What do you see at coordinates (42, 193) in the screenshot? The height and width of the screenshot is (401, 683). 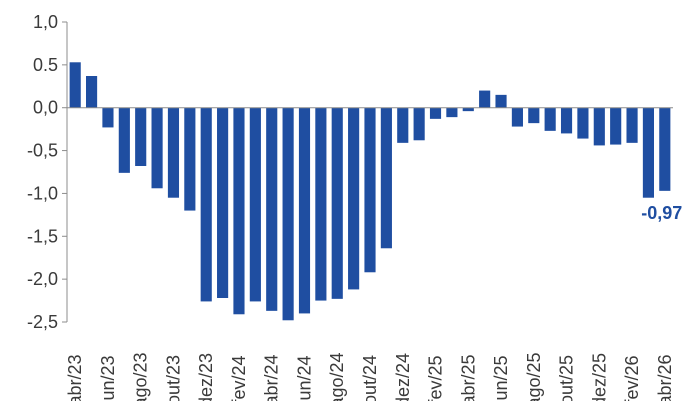 I see `y-tick-label: -1,0` at bounding box center [42, 193].